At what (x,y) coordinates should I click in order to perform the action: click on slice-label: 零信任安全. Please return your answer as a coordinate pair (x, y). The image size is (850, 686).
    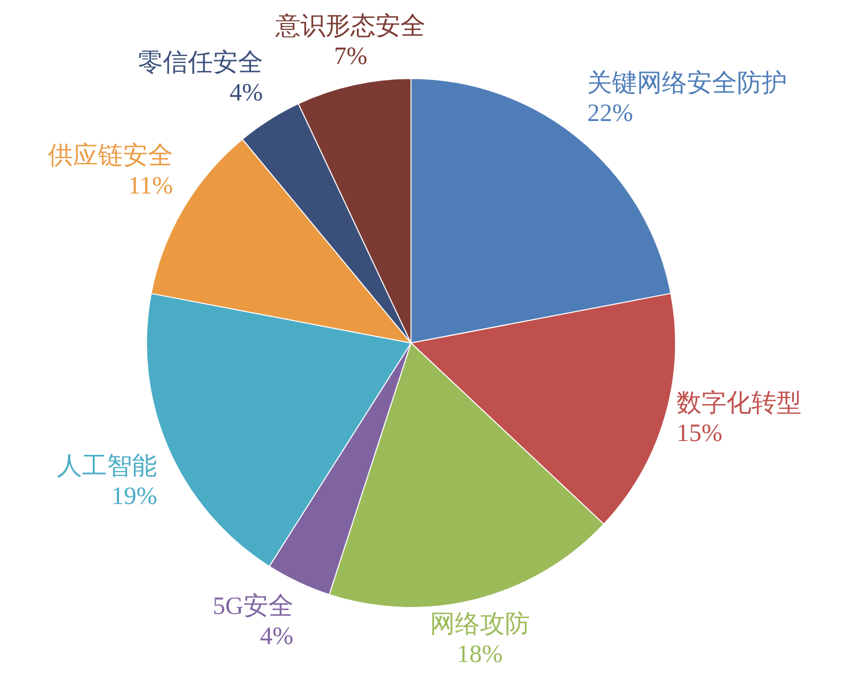
    Looking at the image, I should click on (200, 62).